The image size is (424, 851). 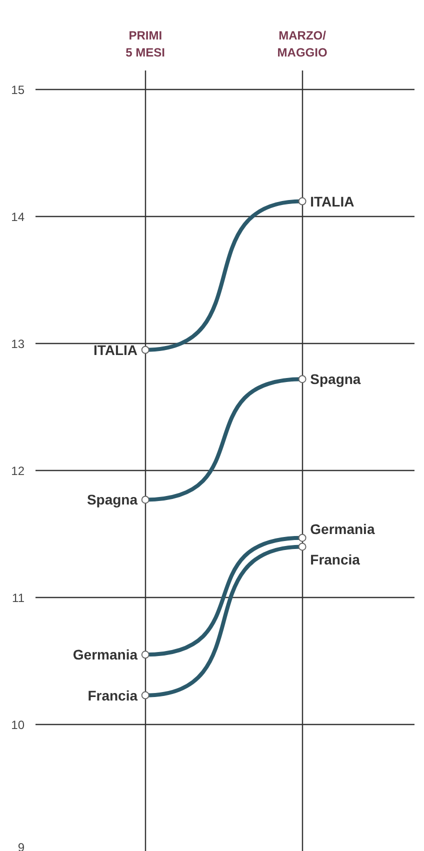 What do you see at coordinates (342, 528) in the screenshot?
I see `text: Germania` at bounding box center [342, 528].